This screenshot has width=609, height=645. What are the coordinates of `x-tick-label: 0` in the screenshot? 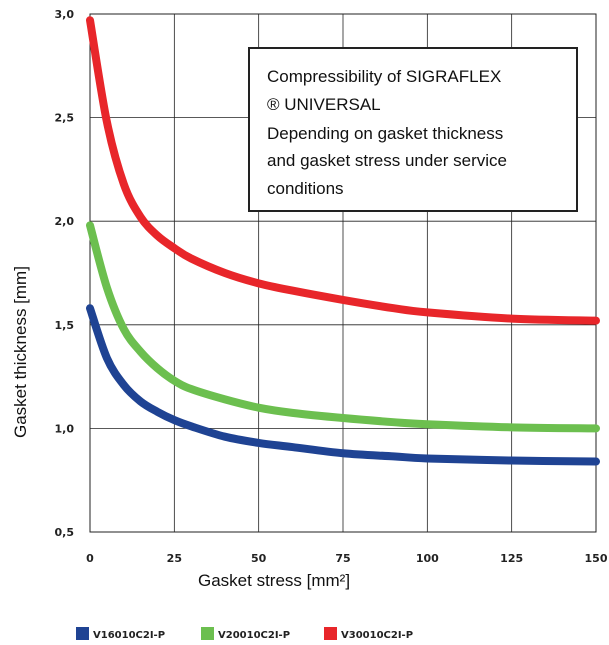 It's located at (90, 558).